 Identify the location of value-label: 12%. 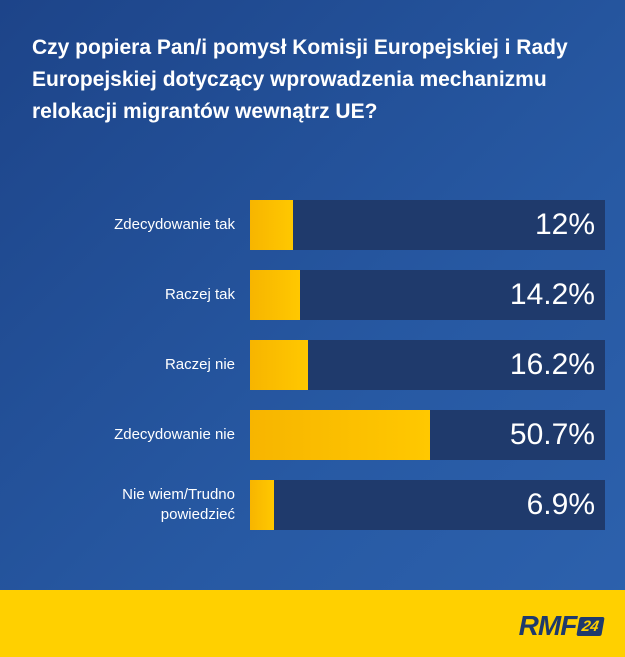
(564, 224).